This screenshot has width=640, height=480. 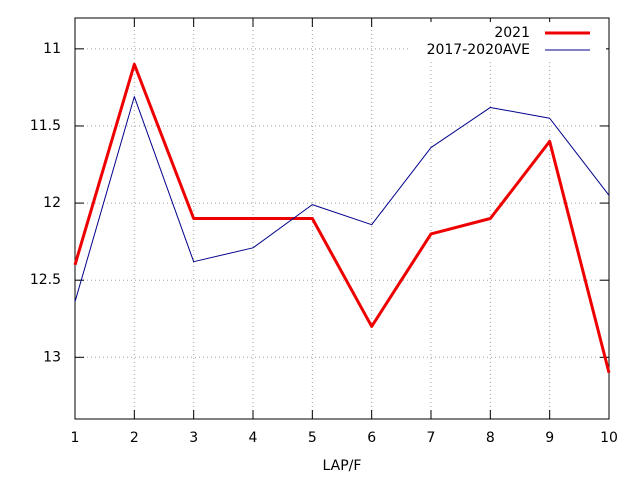 I want to click on y-tick-label: 11.5, so click(x=45, y=126).